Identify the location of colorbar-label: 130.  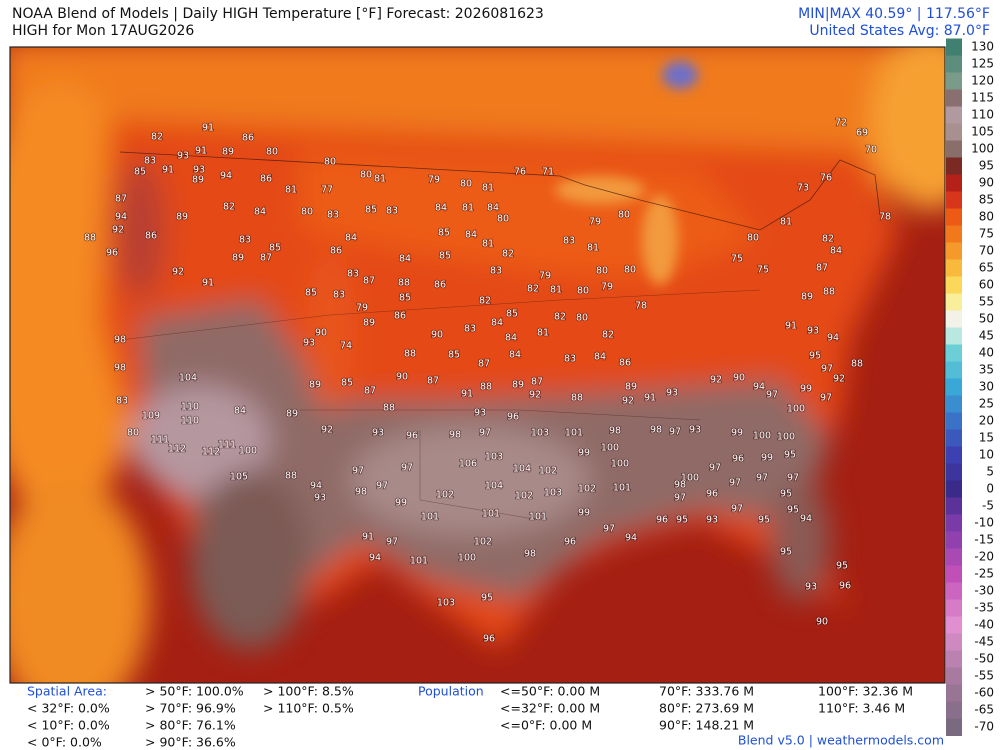
(982, 47).